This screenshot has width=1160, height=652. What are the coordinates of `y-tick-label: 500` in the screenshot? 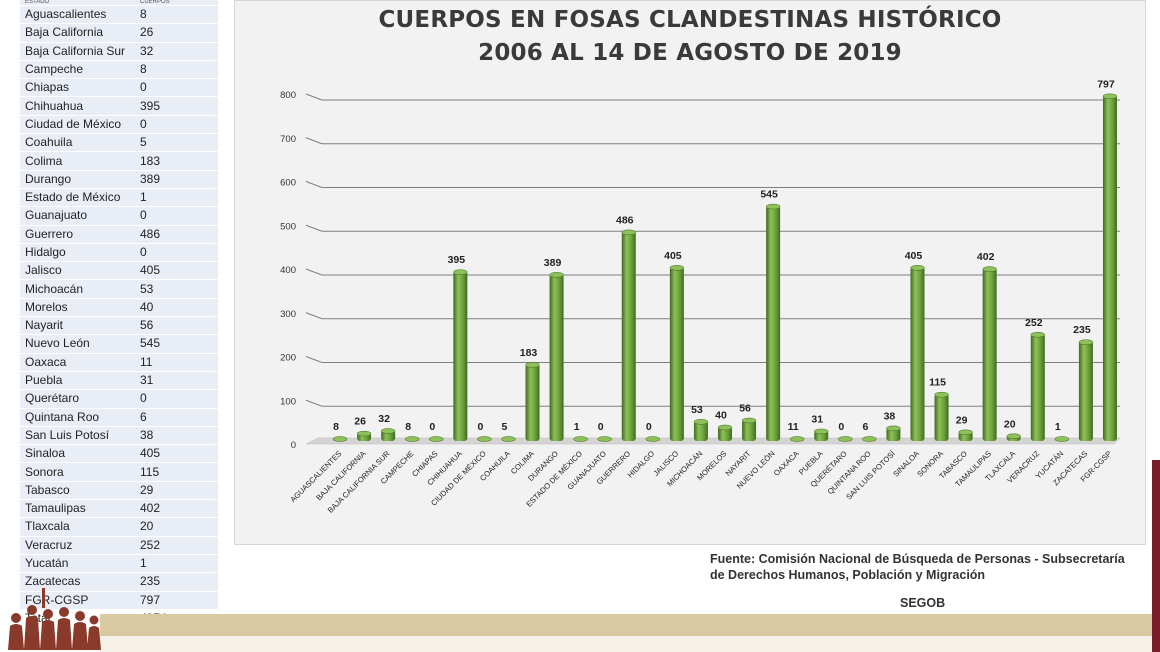 It's located at (288, 226).